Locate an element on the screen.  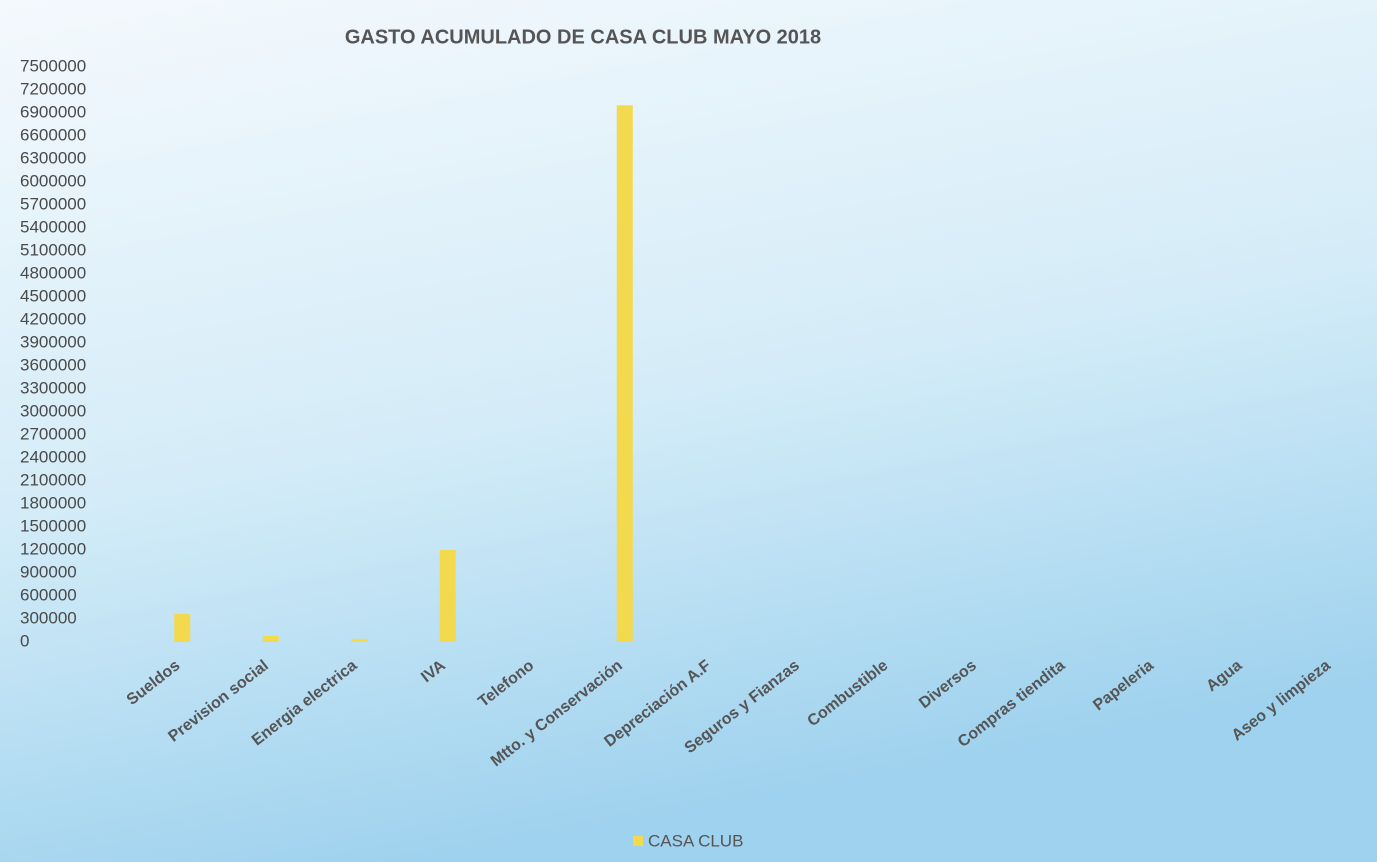
y-tick-label: 5100000 is located at coordinates (53, 249).